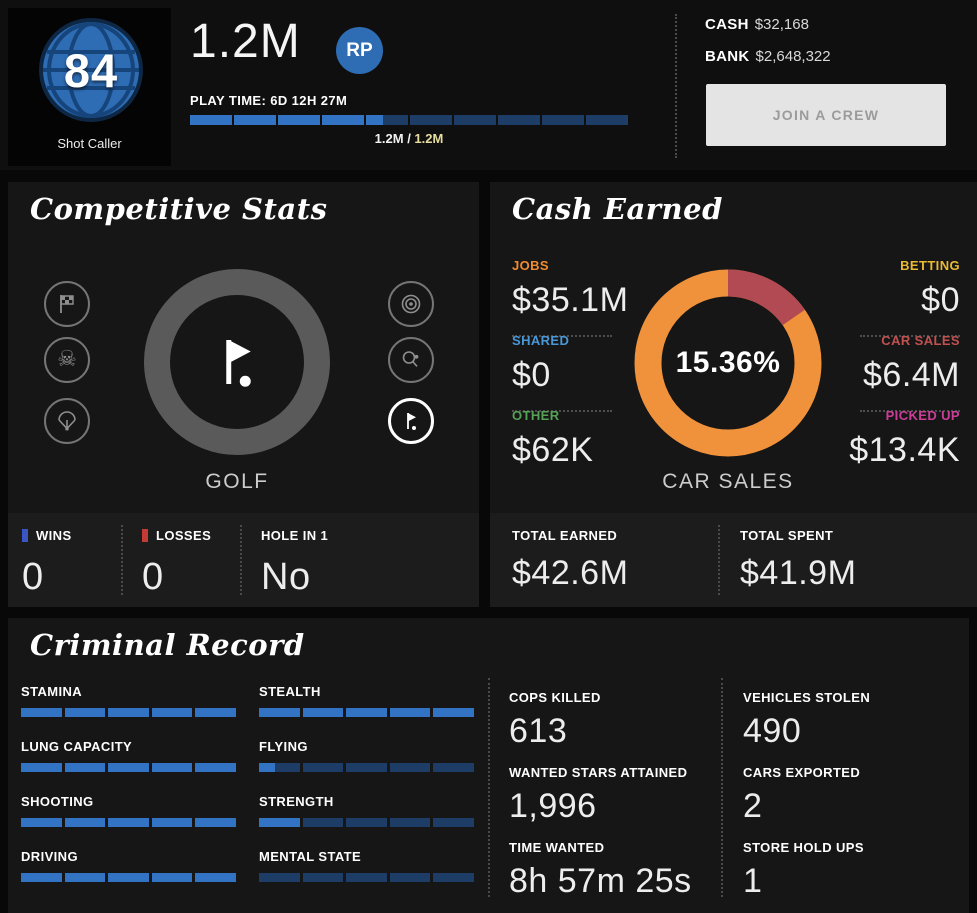 The image size is (977, 913). Describe the element at coordinates (409, 138) in the screenshot. I see `rp-progress-text: 1.2M / 1.2M` at that location.